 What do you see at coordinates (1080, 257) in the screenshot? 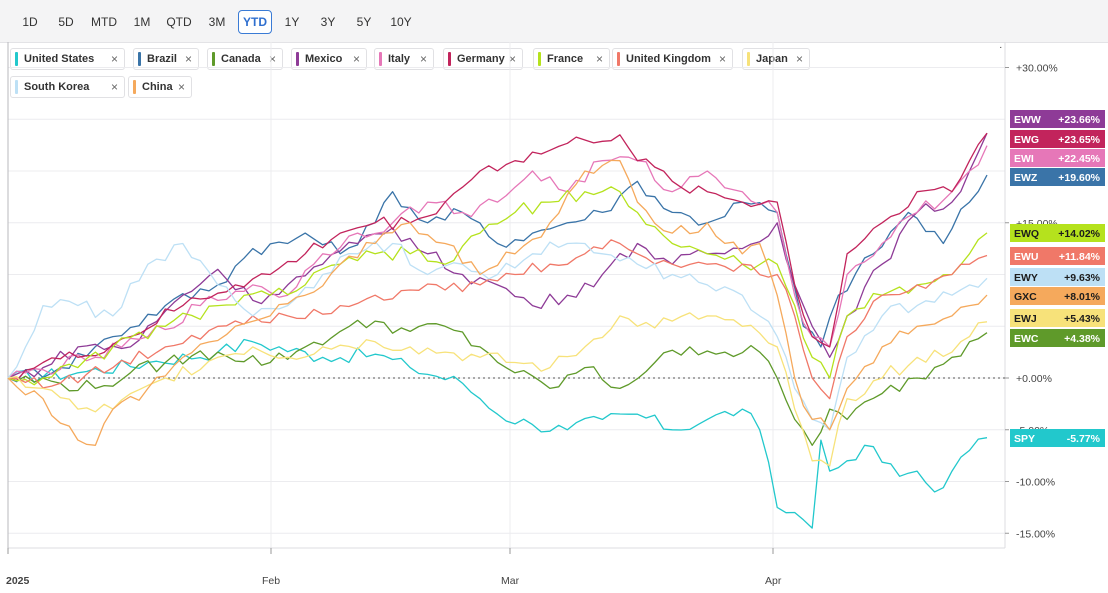
I see `end-badge-value: +11.84%` at bounding box center [1080, 257].